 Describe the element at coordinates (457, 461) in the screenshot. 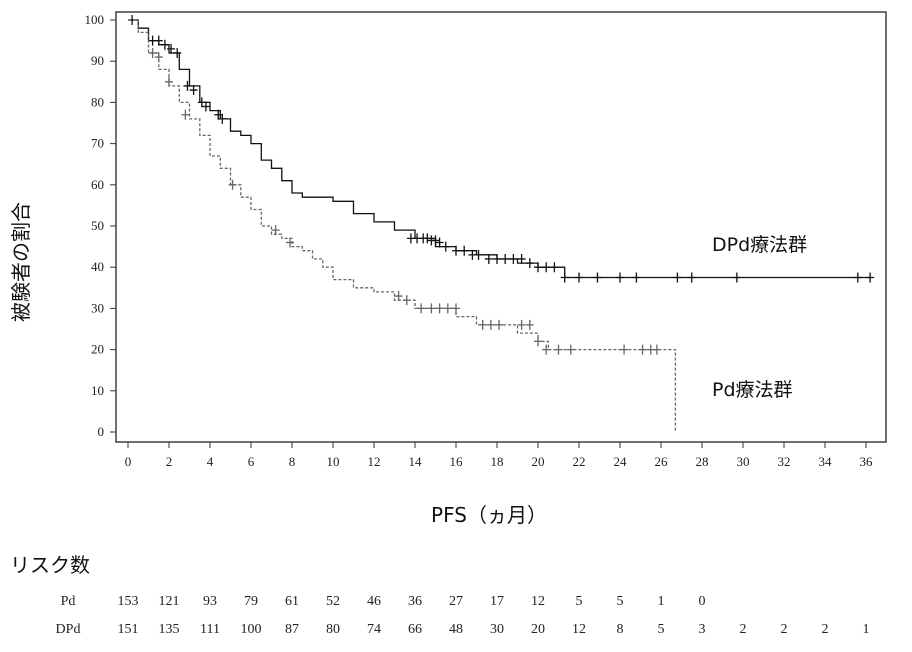

I see `x-tick-label: 16` at that location.